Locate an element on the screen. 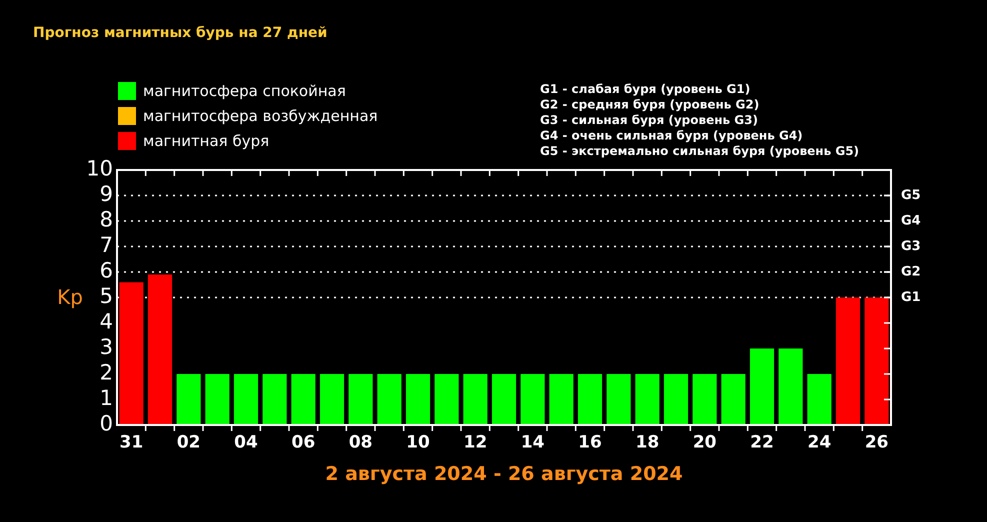 This screenshot has width=987, height=522. y-tick-label: 6 is located at coordinates (106, 270).